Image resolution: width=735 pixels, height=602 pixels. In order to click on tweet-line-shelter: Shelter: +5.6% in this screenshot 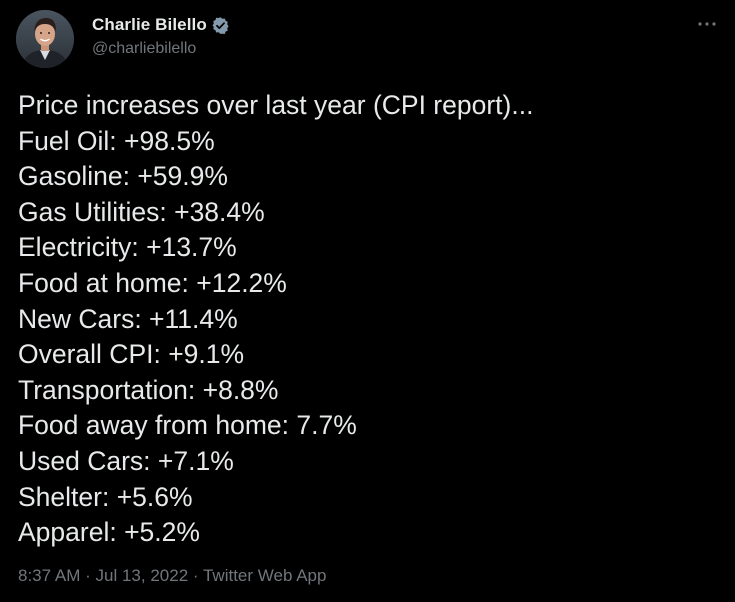, I will do `click(105, 496)`.